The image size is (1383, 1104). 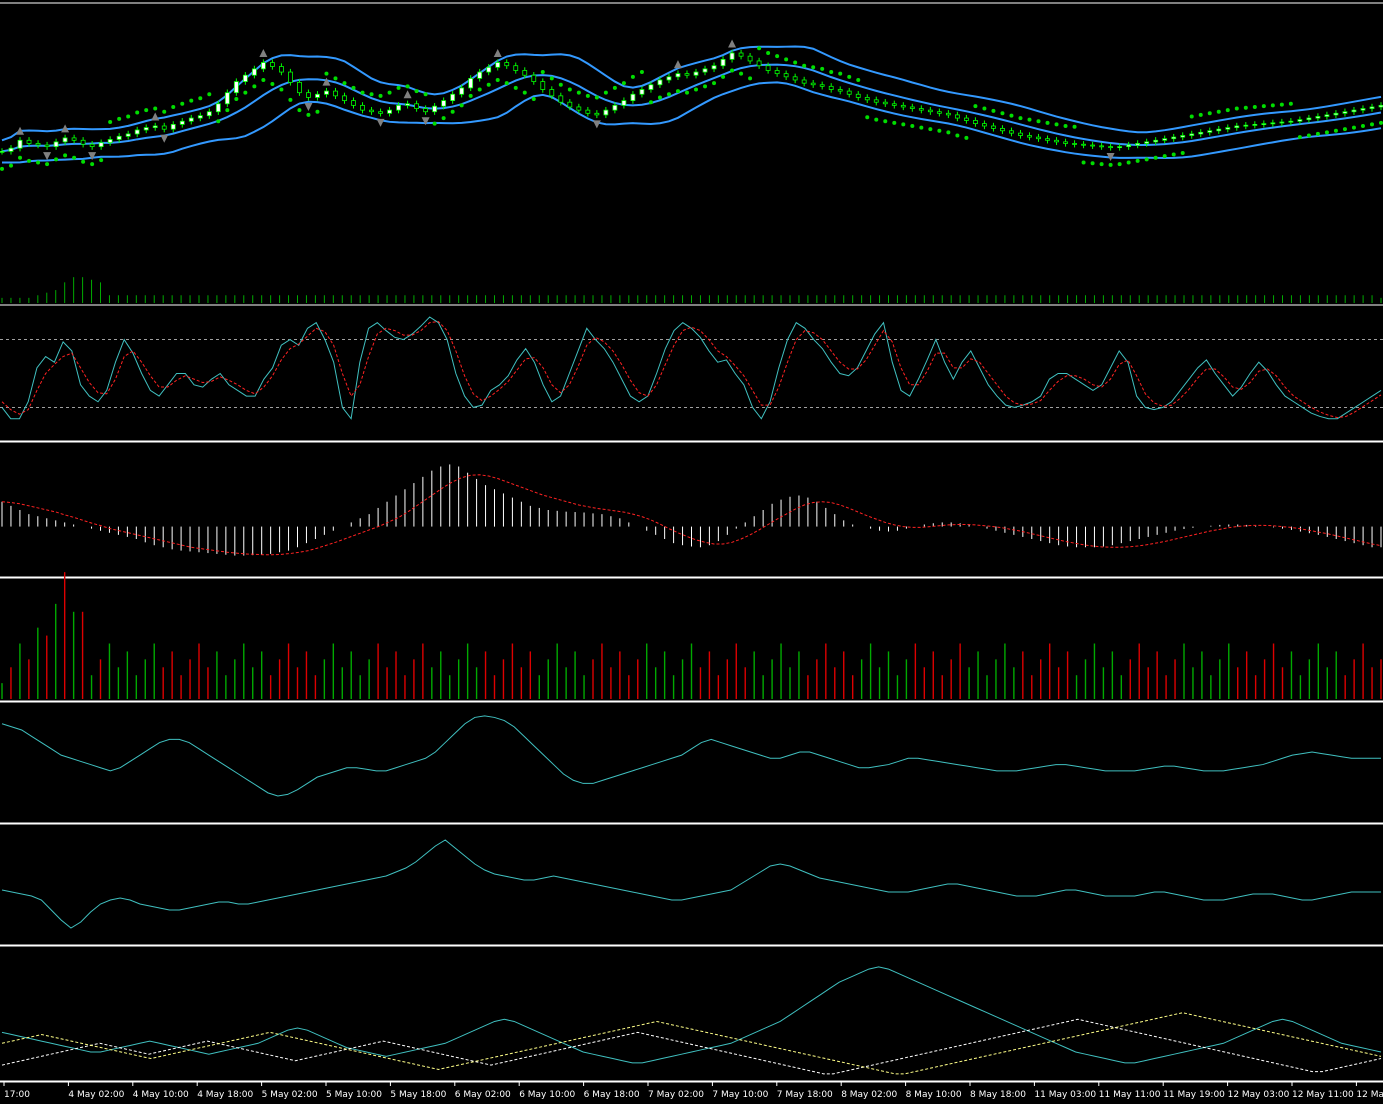 I want to click on stochastic-main-line, so click(x=691, y=368).